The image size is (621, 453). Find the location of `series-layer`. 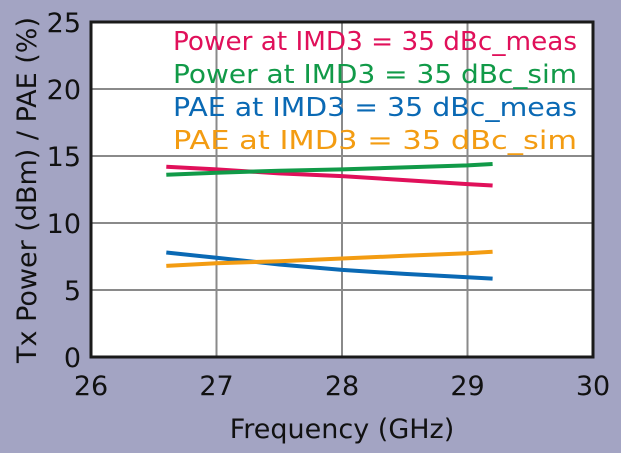

series-layer is located at coordinates (329, 221).